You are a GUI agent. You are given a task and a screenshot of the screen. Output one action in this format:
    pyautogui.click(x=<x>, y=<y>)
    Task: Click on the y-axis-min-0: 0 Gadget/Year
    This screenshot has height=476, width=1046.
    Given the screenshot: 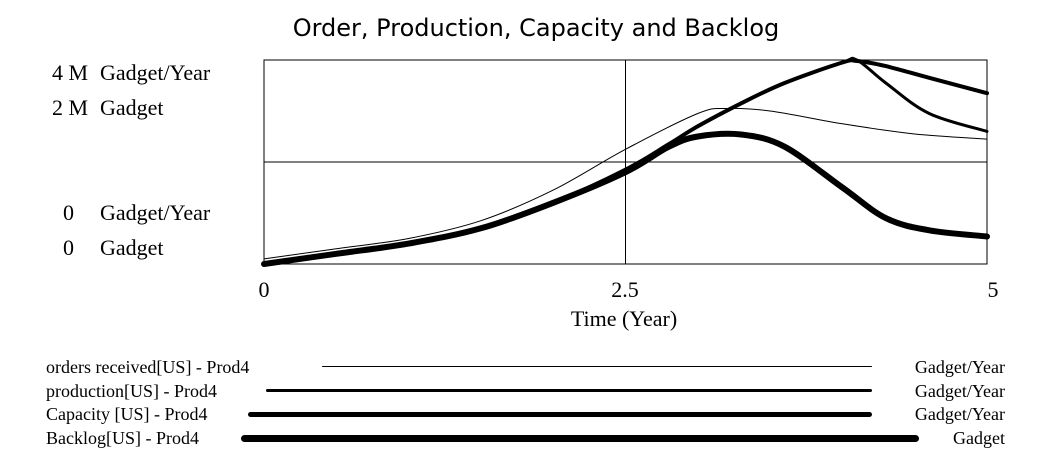 What is the action you would take?
    pyautogui.click(x=130, y=213)
    